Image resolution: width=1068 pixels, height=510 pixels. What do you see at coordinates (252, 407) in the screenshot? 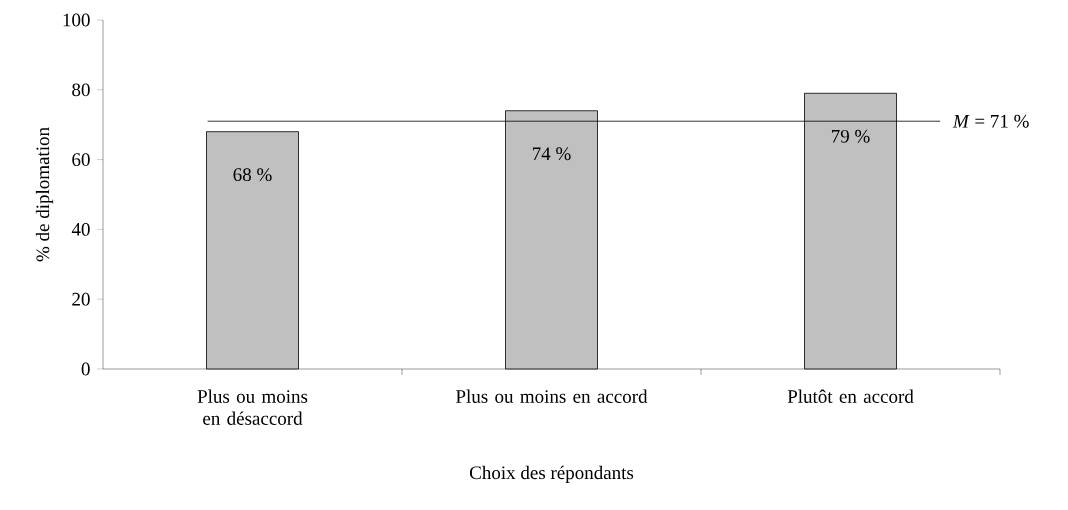
I see `x-tick-label: Plus ou moins en désaccord` at bounding box center [252, 407].